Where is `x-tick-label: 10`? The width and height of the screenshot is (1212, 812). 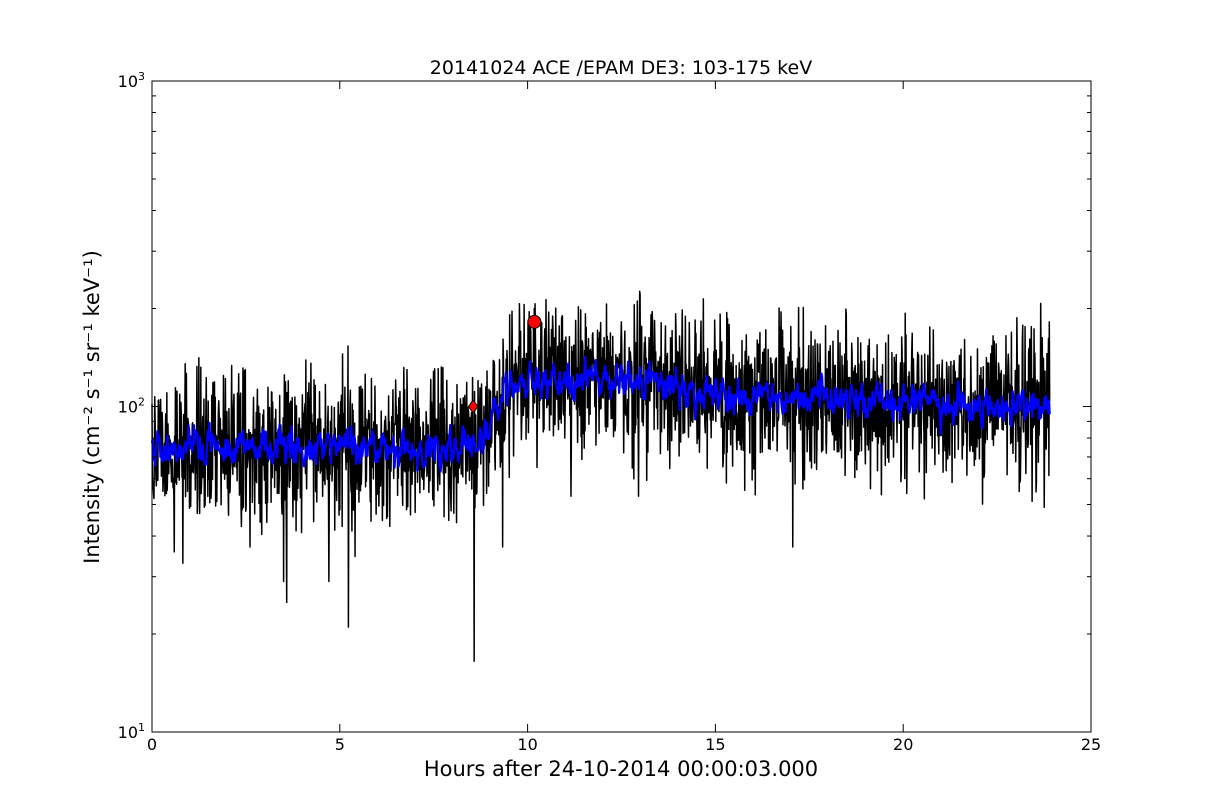
x-tick-label: 10 is located at coordinates (527, 744).